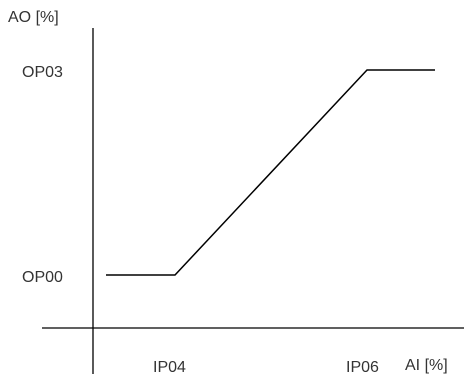  Describe the element at coordinates (426, 365) in the screenshot. I see `x-axis-label: AI [%]` at that location.